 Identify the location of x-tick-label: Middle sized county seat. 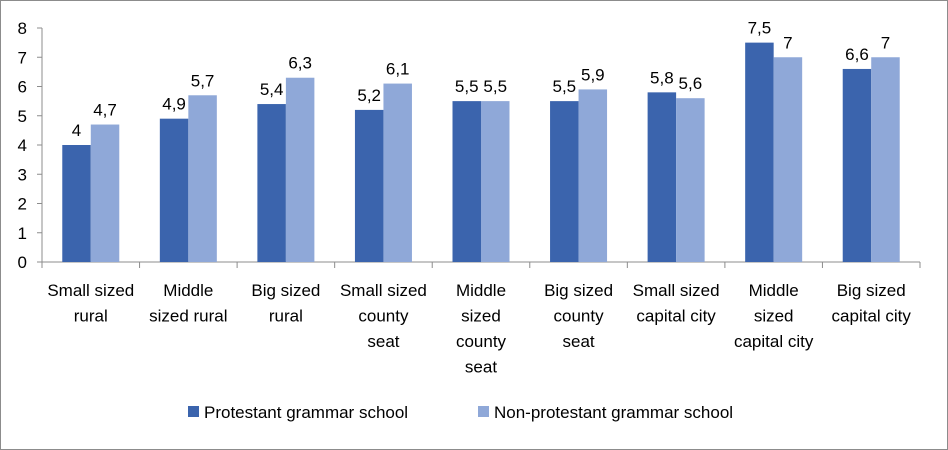
(481, 329).